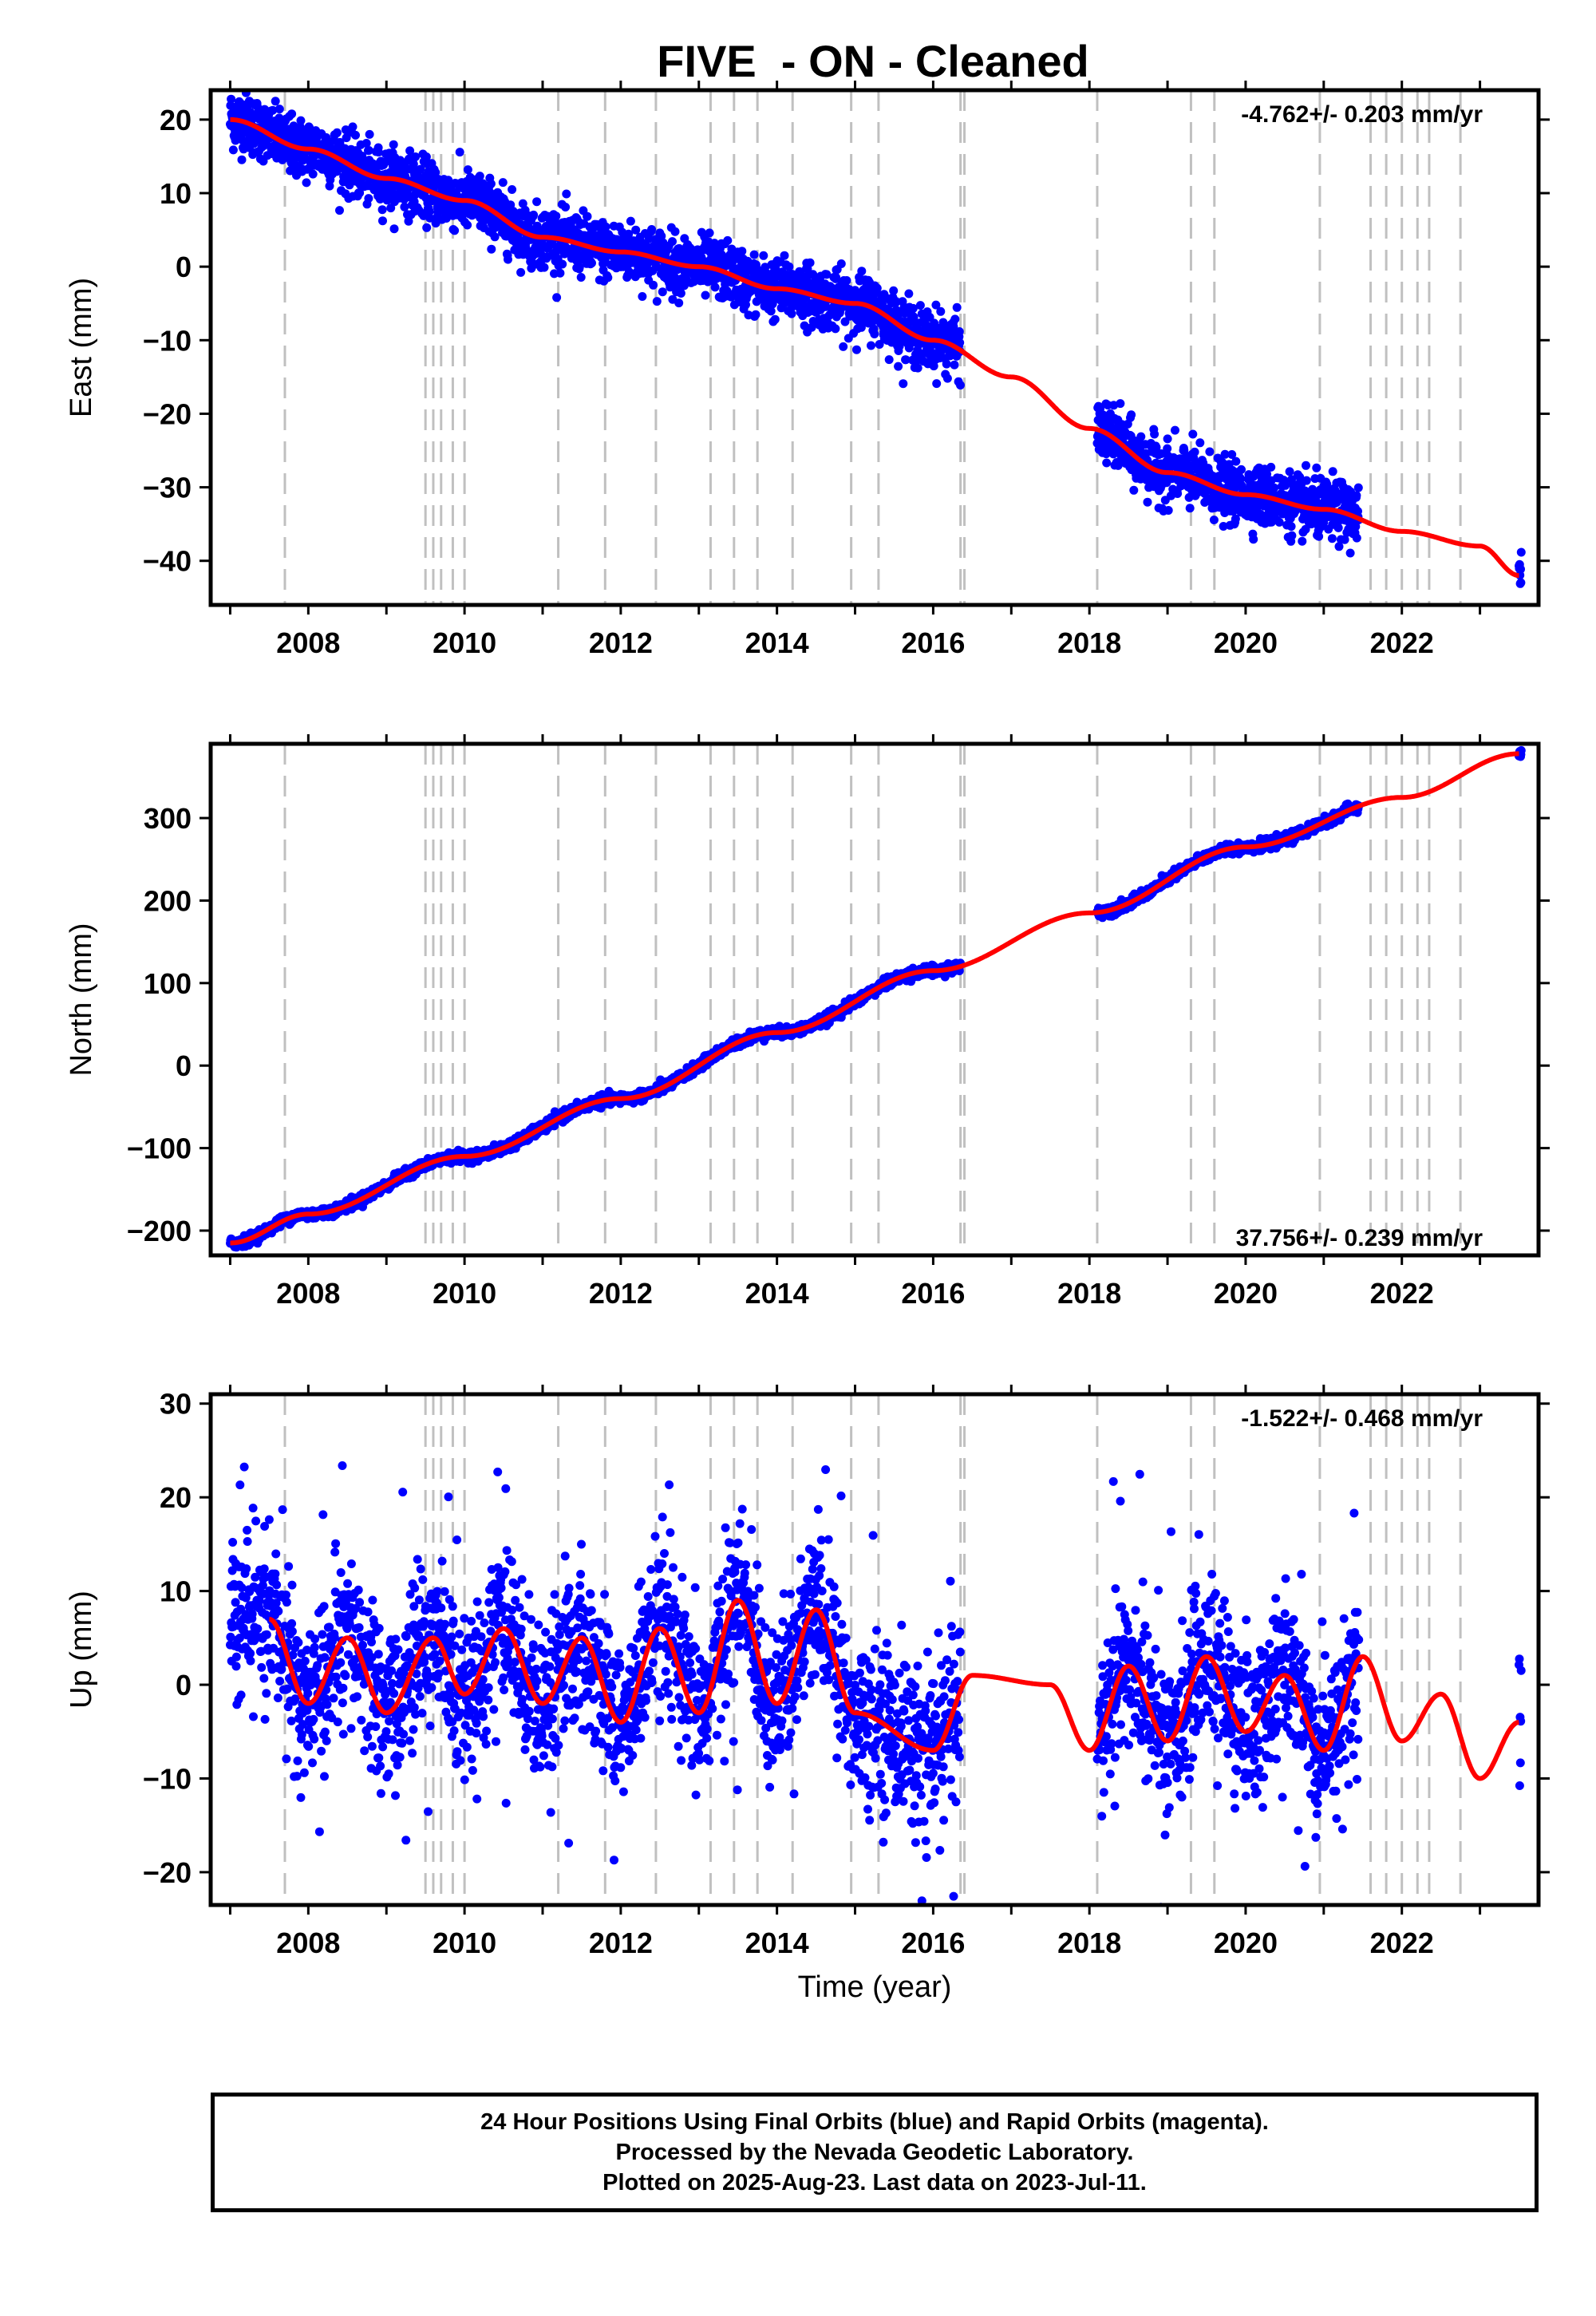  Describe the element at coordinates (176, 120) in the screenshot. I see `y-tick-label: 20` at that location.